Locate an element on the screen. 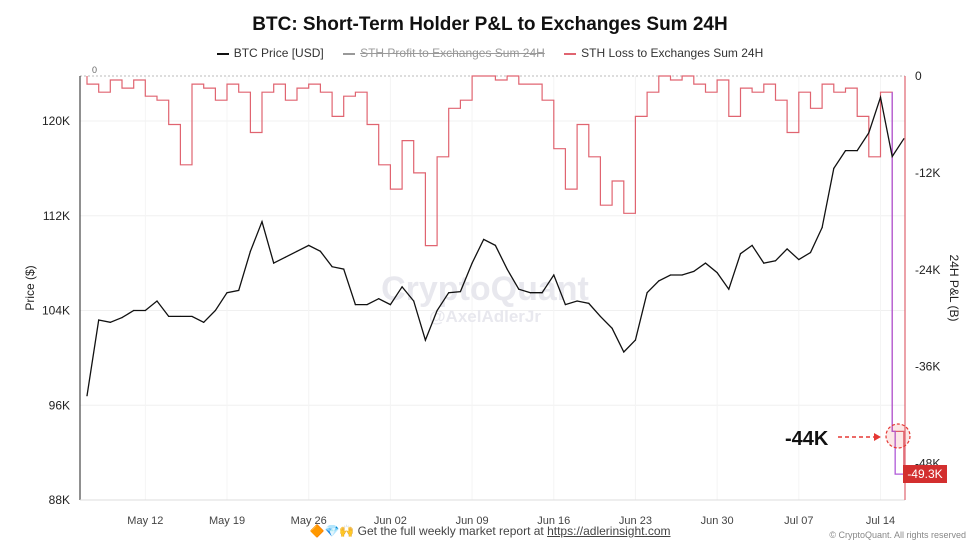 The height and width of the screenshot is (551, 980). legend-item-profit: STH Profit to Exchanges Sum 24H is located at coordinates (444, 53).